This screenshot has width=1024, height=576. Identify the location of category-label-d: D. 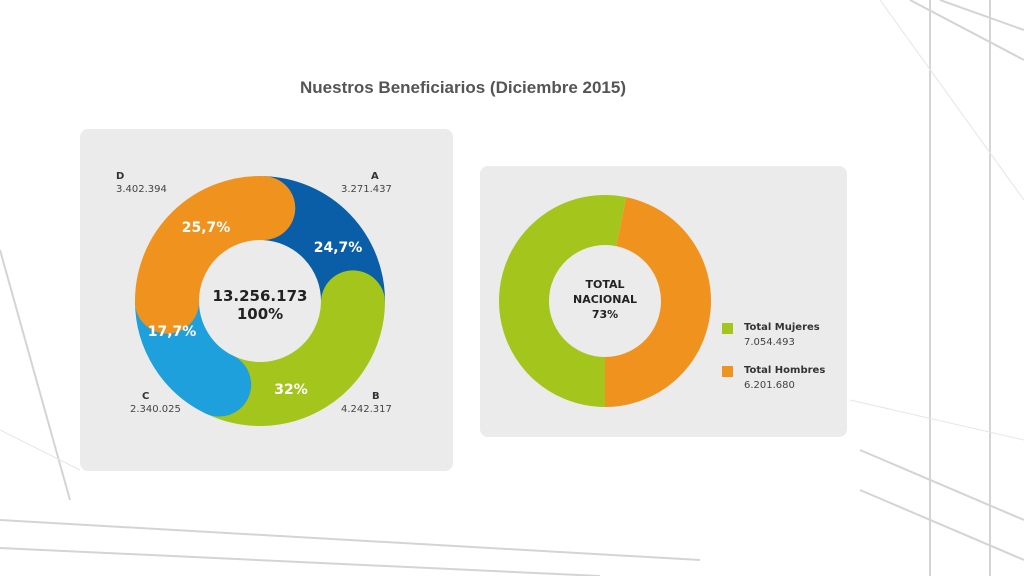
(120, 176).